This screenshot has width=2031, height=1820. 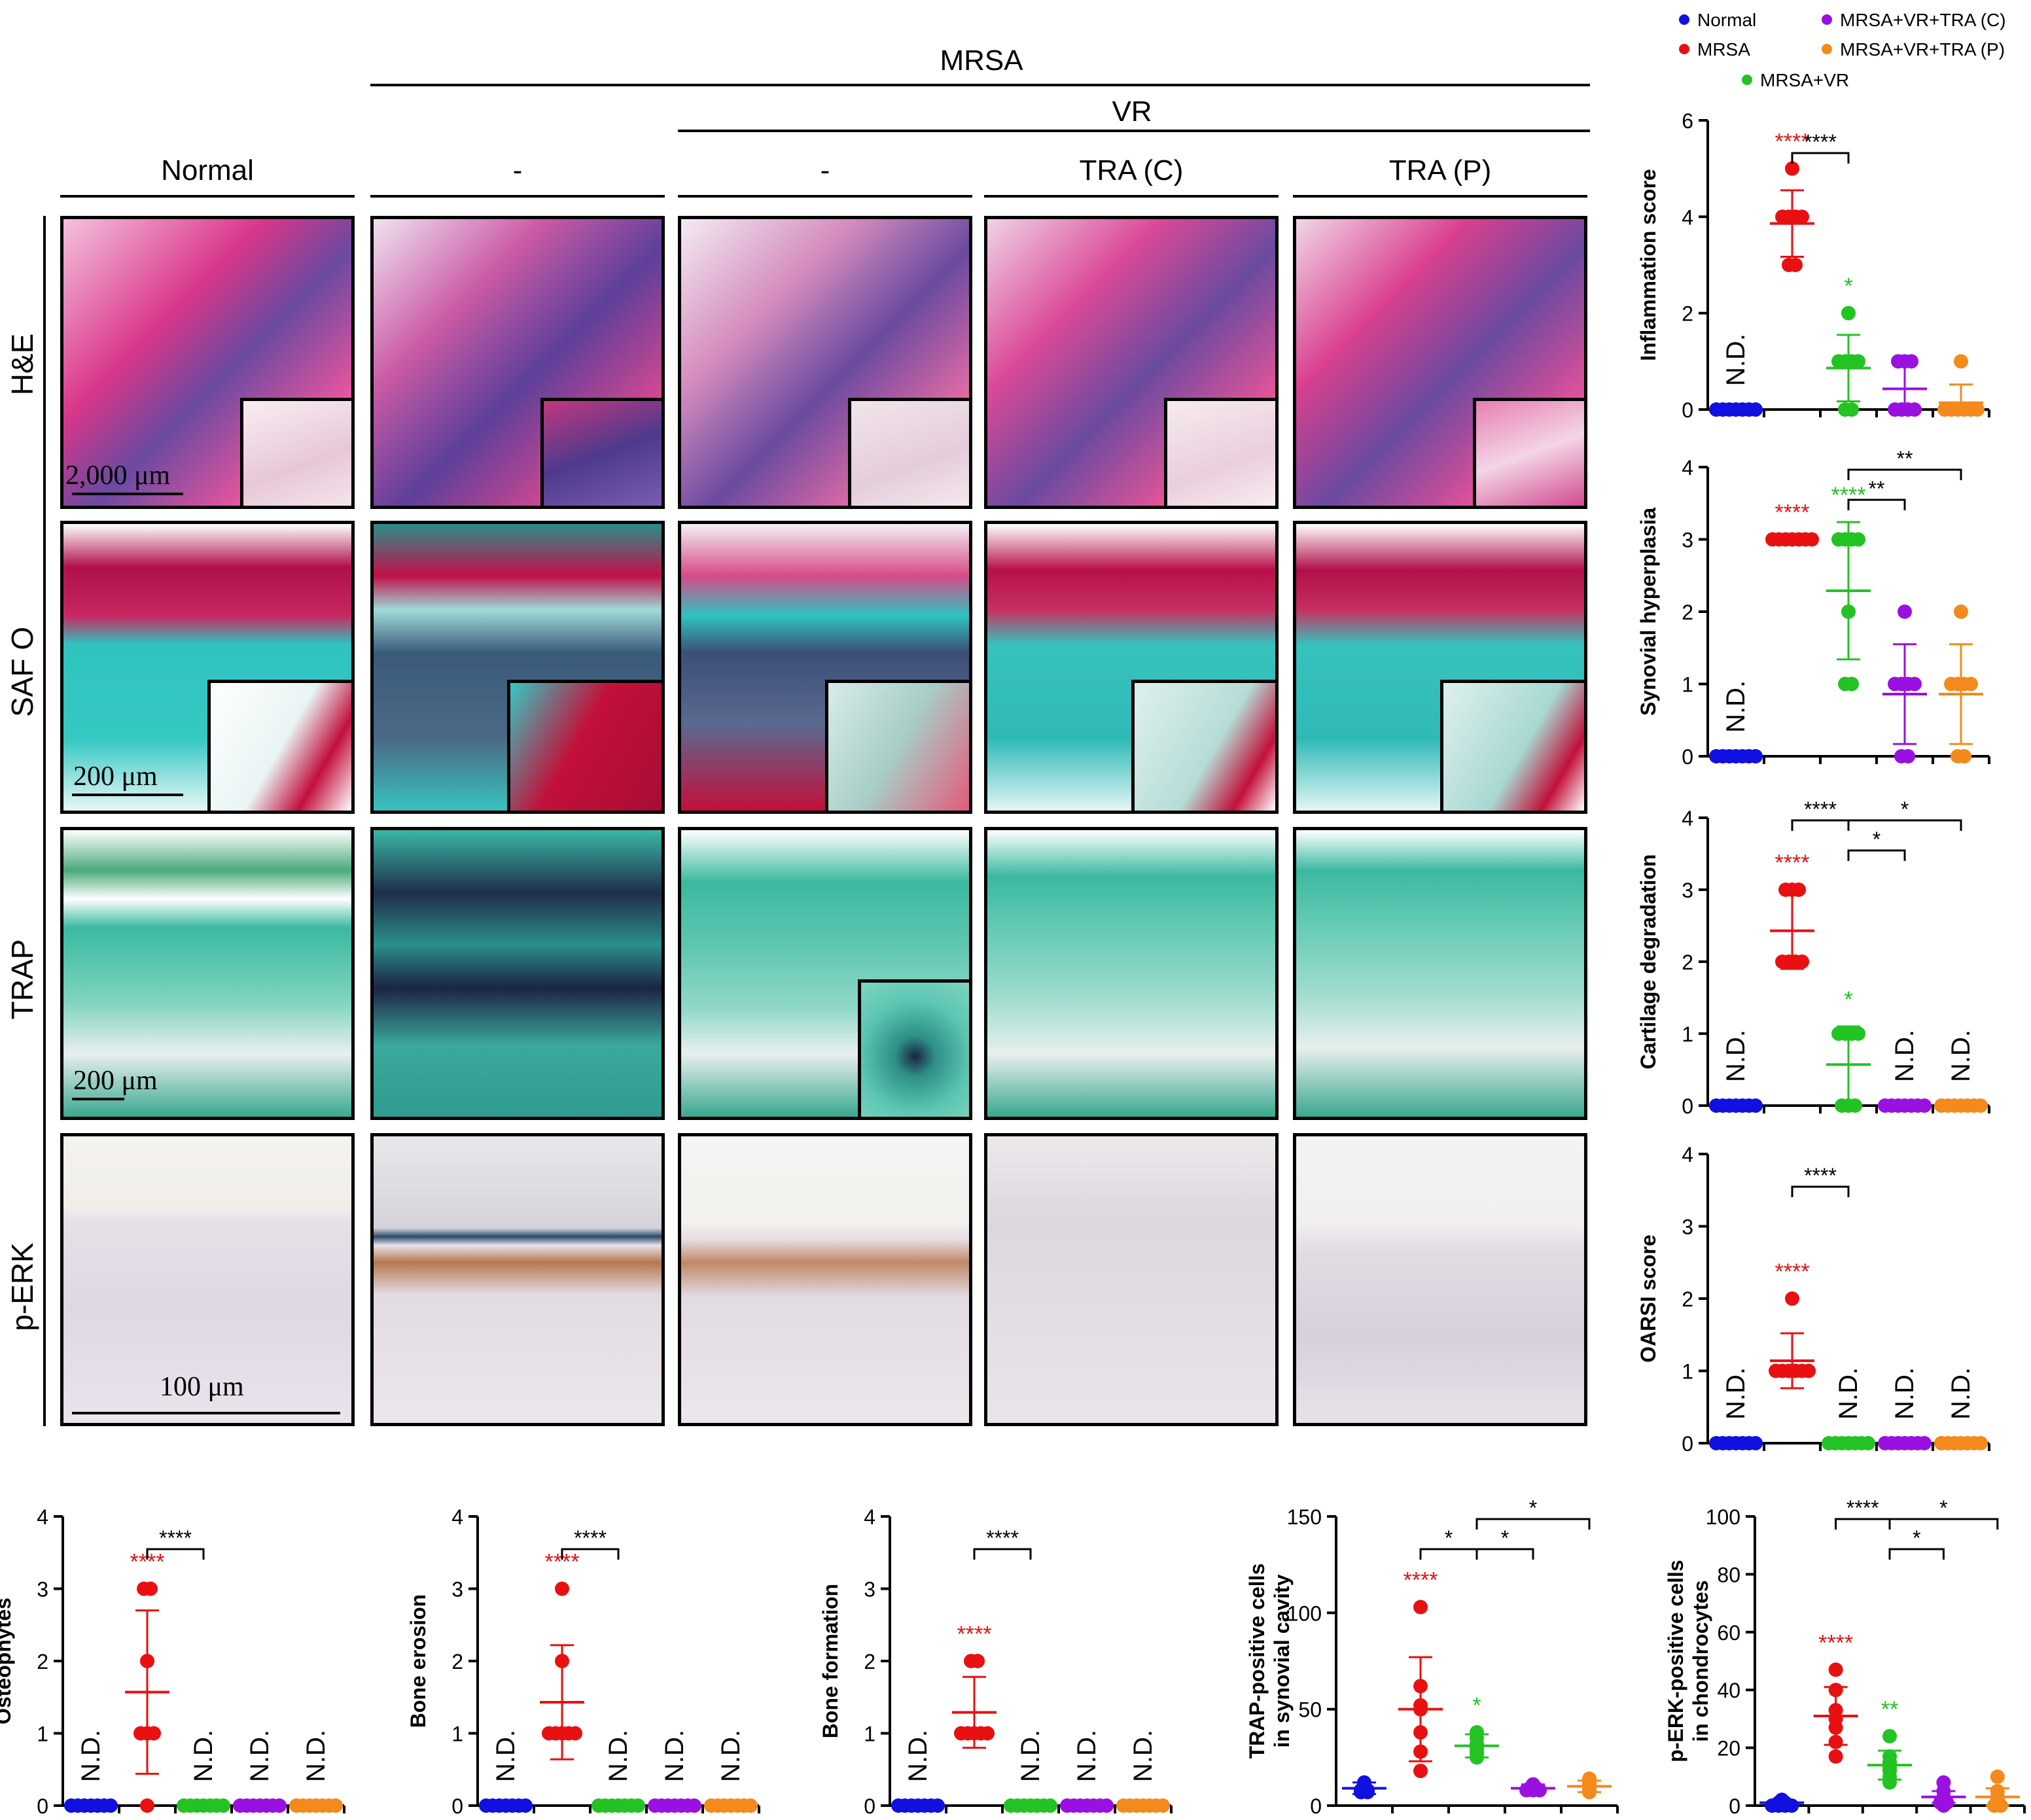 What do you see at coordinates (974, 1634) in the screenshot?
I see `significance-stars: ****` at bounding box center [974, 1634].